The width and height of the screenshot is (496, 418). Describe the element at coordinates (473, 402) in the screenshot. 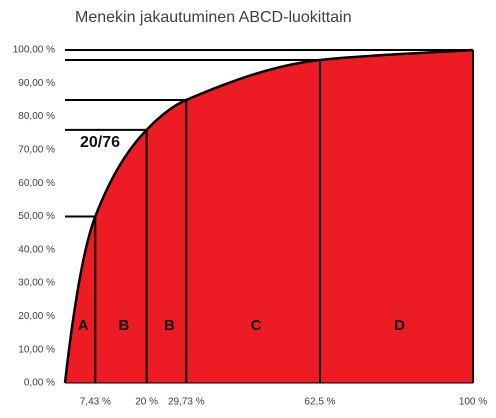

I see `x-tick-label: 100 %` at that location.